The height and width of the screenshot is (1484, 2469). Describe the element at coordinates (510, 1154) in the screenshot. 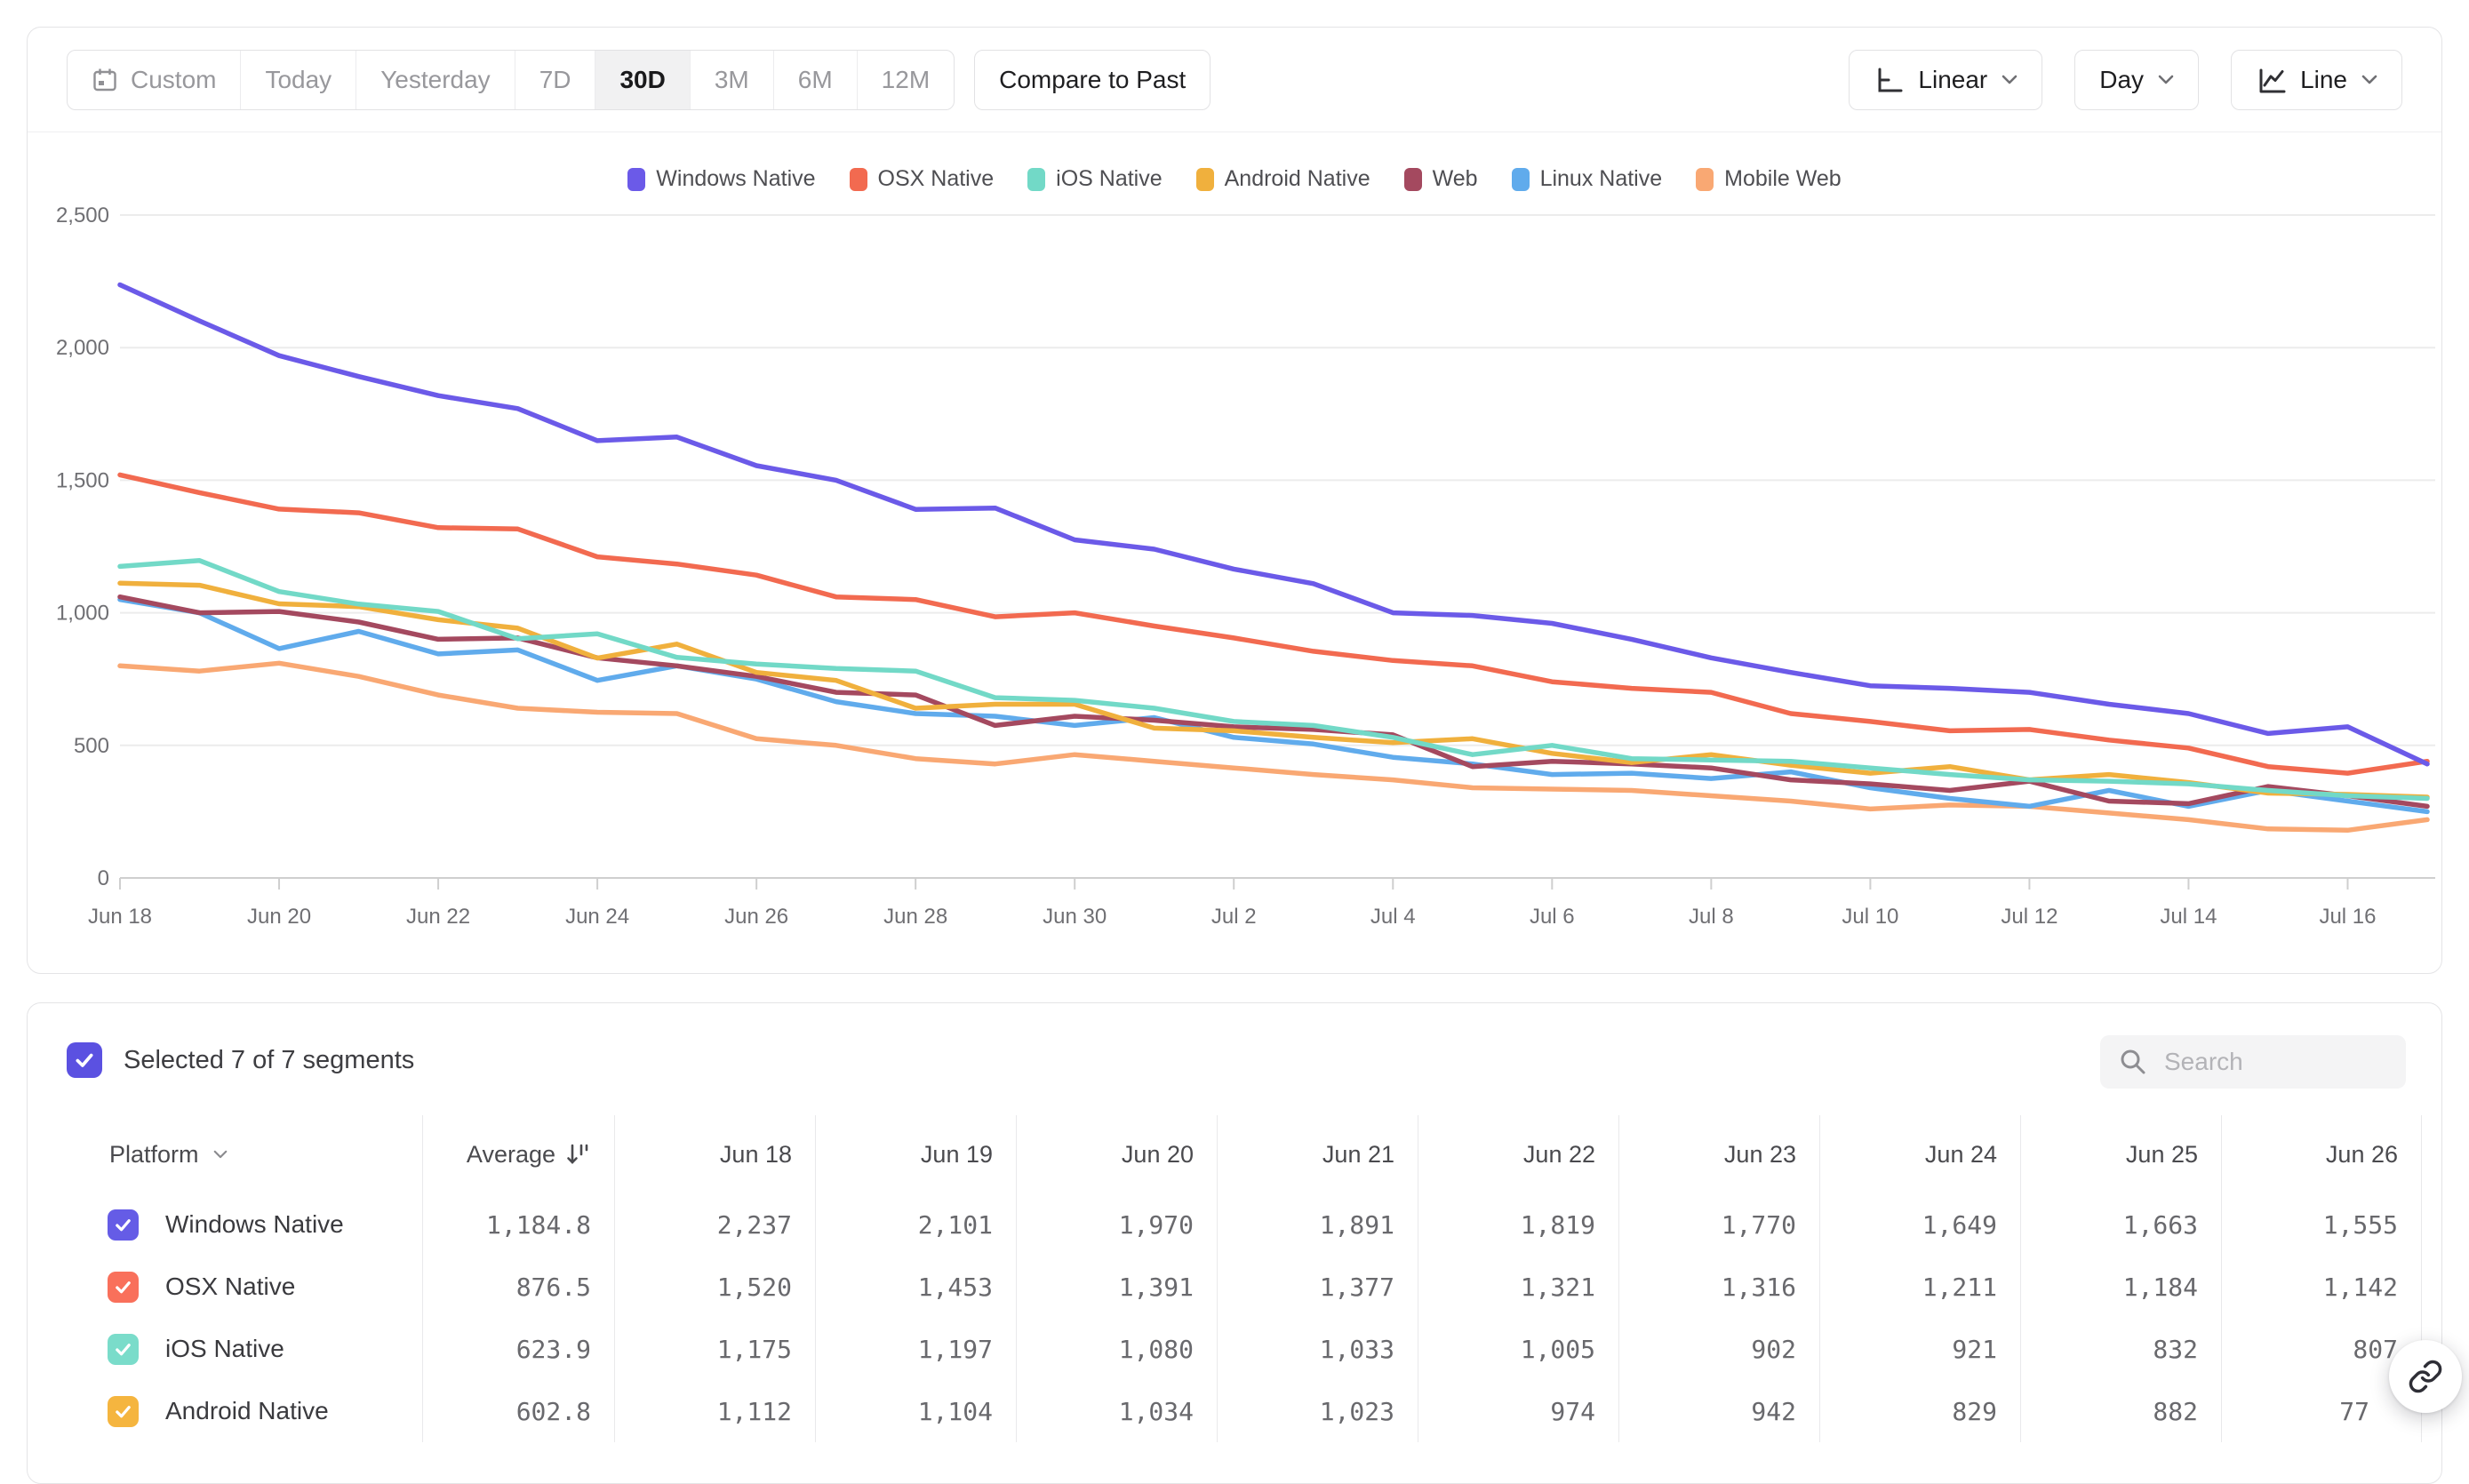

I see `column-header-label: Average` at that location.